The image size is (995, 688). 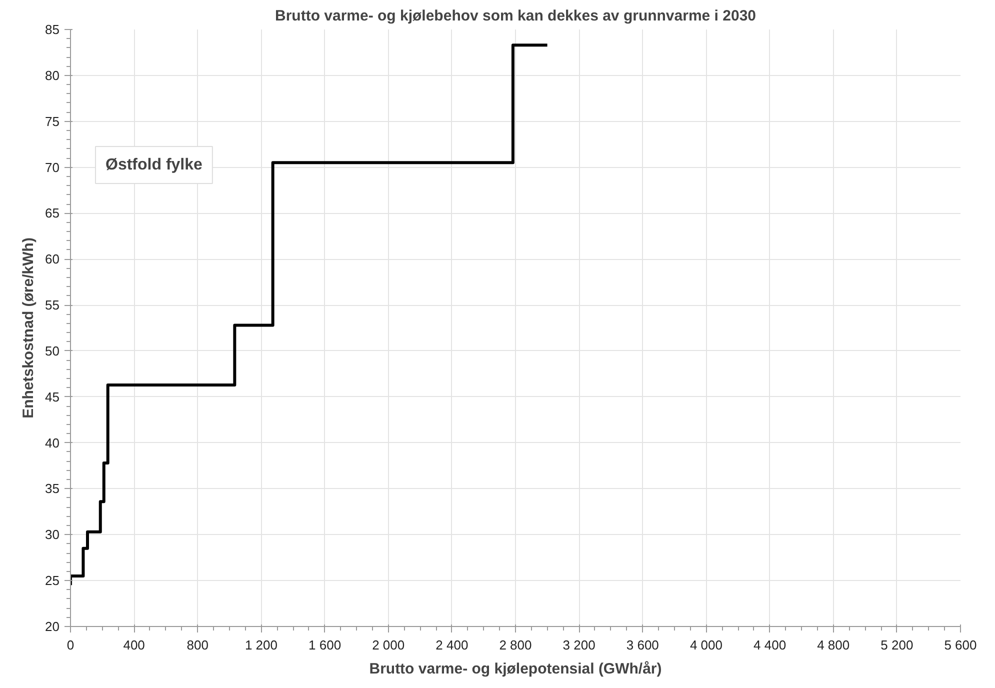 I want to click on y-tick-label: 30, so click(x=52, y=534).